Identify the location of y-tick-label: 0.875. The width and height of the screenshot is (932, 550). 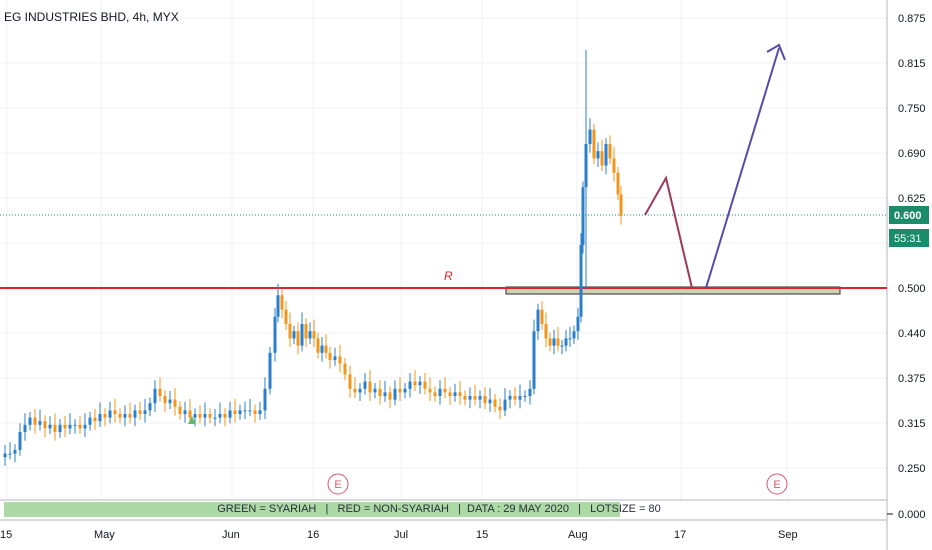
(912, 19).